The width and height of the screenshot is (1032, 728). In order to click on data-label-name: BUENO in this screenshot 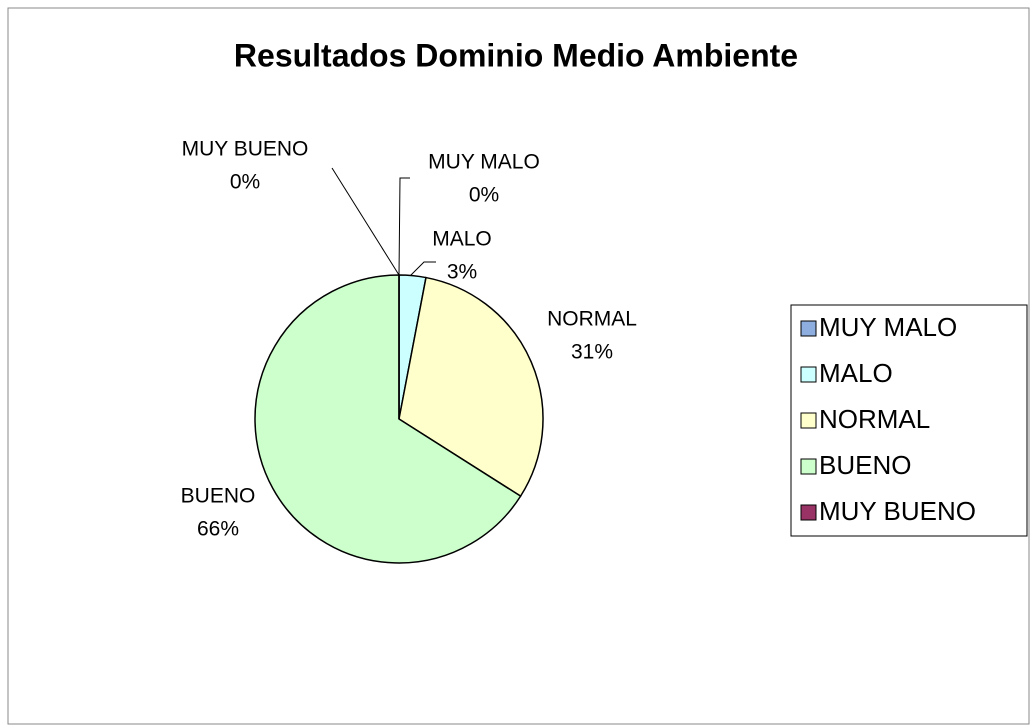, I will do `click(218, 496)`.